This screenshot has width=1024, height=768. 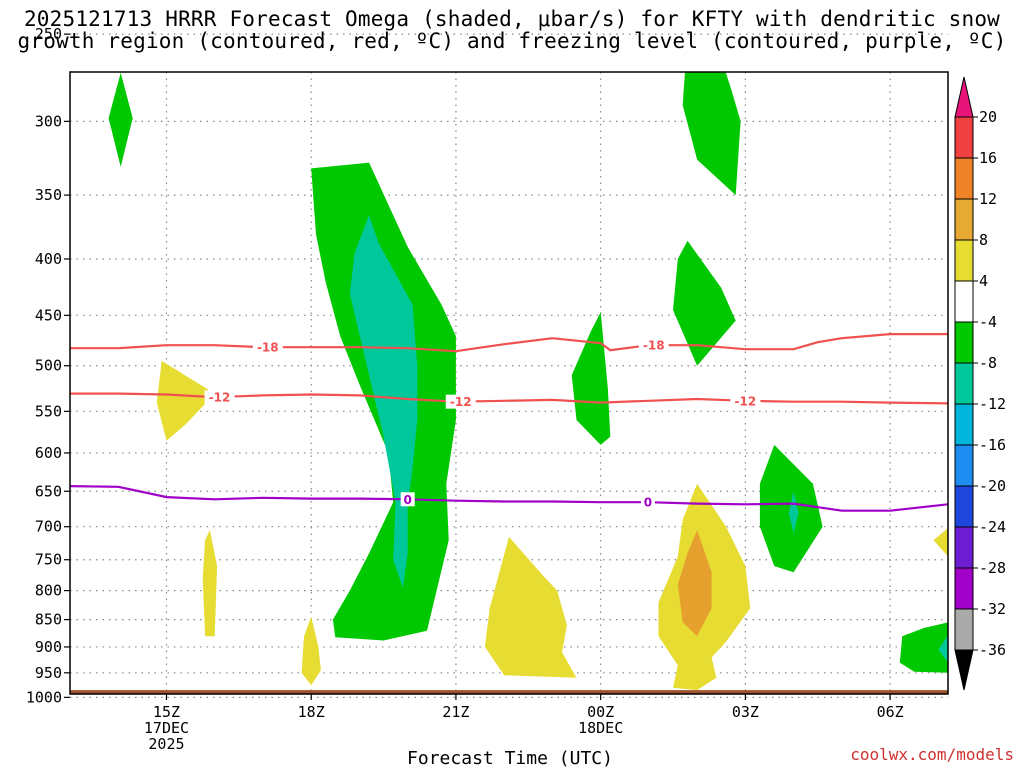 What do you see at coordinates (166, 712) in the screenshot?
I see `x-tick-label-15Z: 15Z` at bounding box center [166, 712].